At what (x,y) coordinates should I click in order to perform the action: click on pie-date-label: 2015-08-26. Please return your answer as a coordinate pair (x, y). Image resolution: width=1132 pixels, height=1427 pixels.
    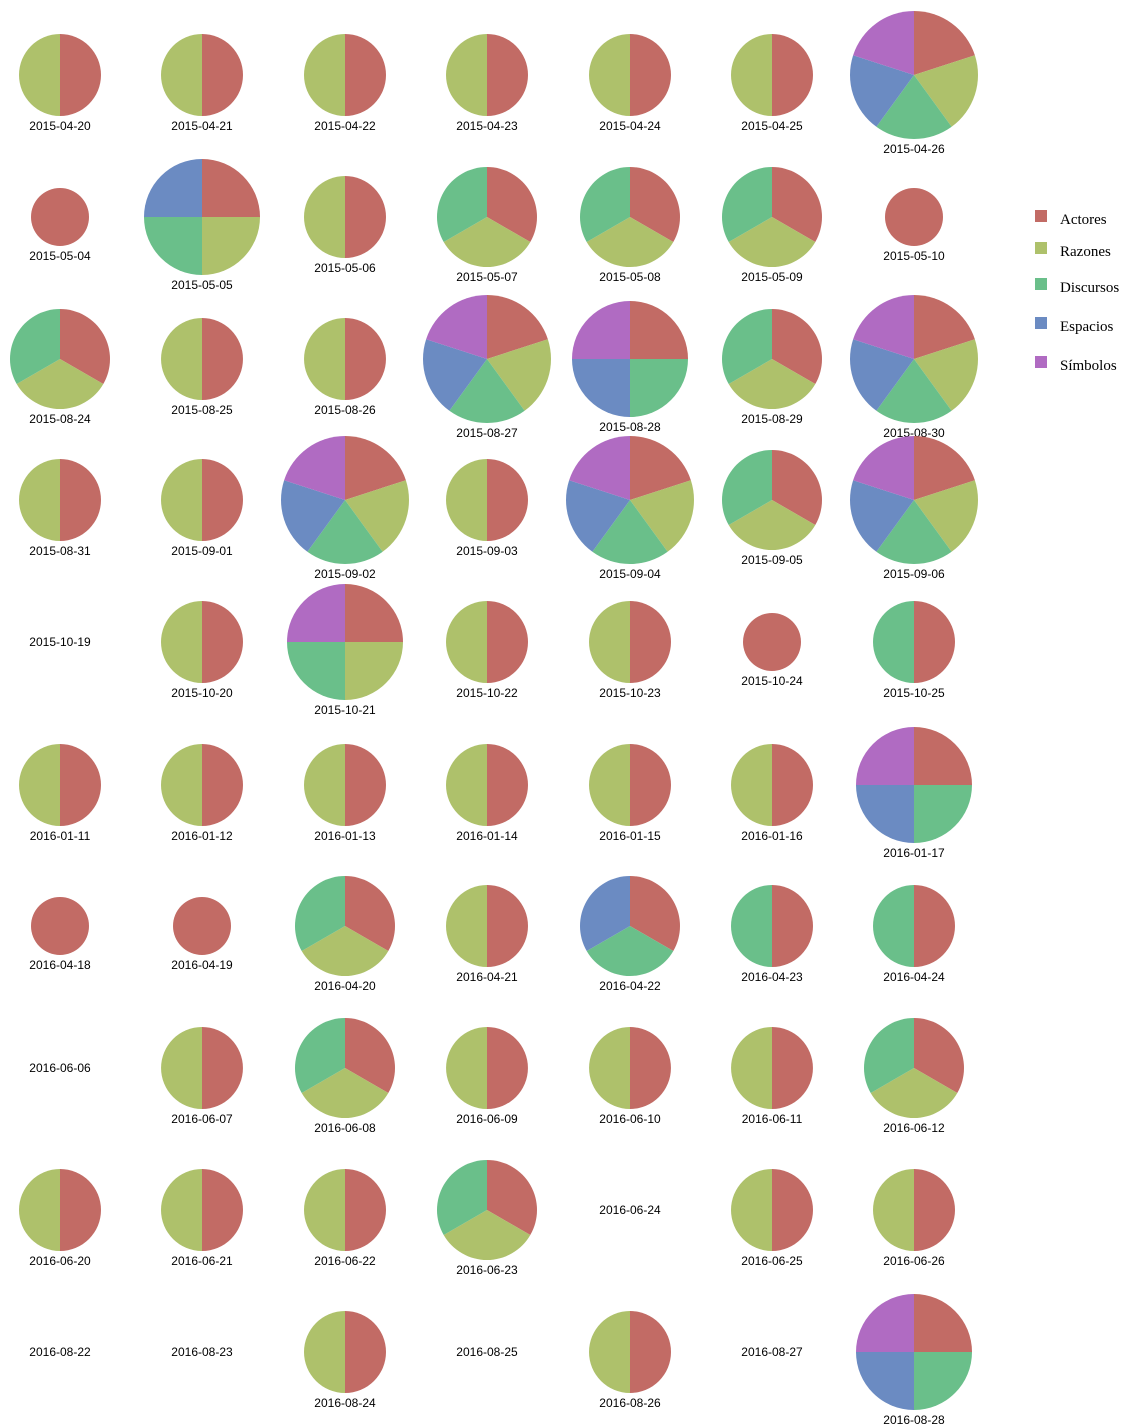
    Looking at the image, I should click on (345, 410).